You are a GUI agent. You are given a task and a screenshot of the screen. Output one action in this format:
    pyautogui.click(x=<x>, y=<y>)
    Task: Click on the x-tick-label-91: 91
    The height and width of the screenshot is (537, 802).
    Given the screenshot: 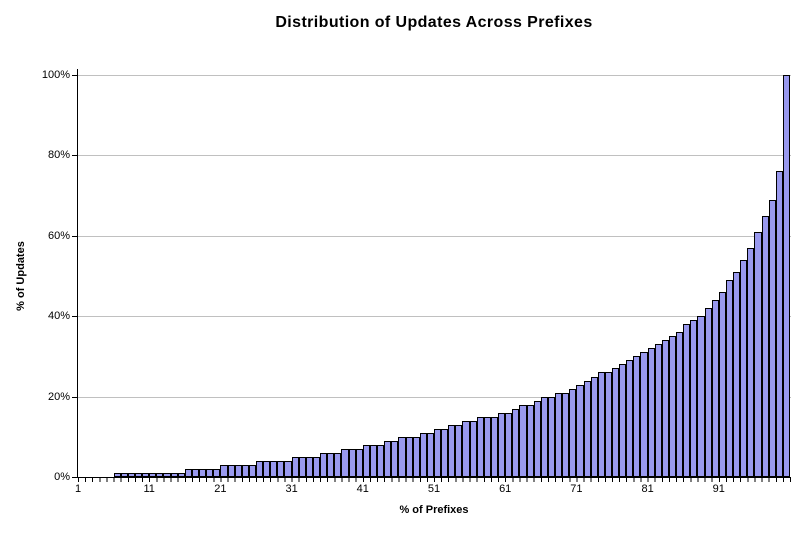 What is the action you would take?
    pyautogui.click(x=718, y=489)
    